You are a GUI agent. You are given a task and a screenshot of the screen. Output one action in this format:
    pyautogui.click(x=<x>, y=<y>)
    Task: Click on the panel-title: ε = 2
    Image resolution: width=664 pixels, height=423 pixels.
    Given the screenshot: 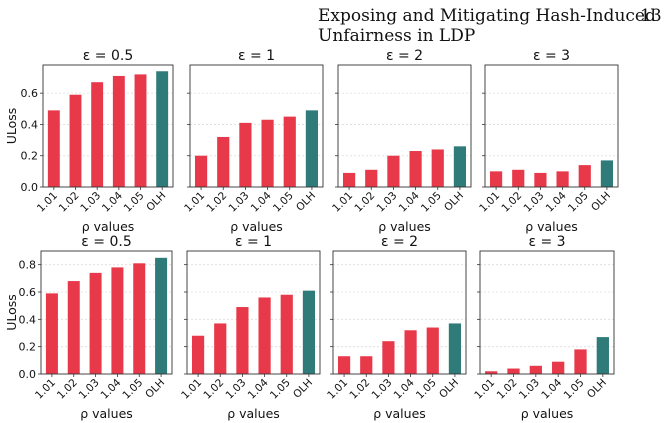 What is the action you would take?
    pyautogui.click(x=404, y=56)
    